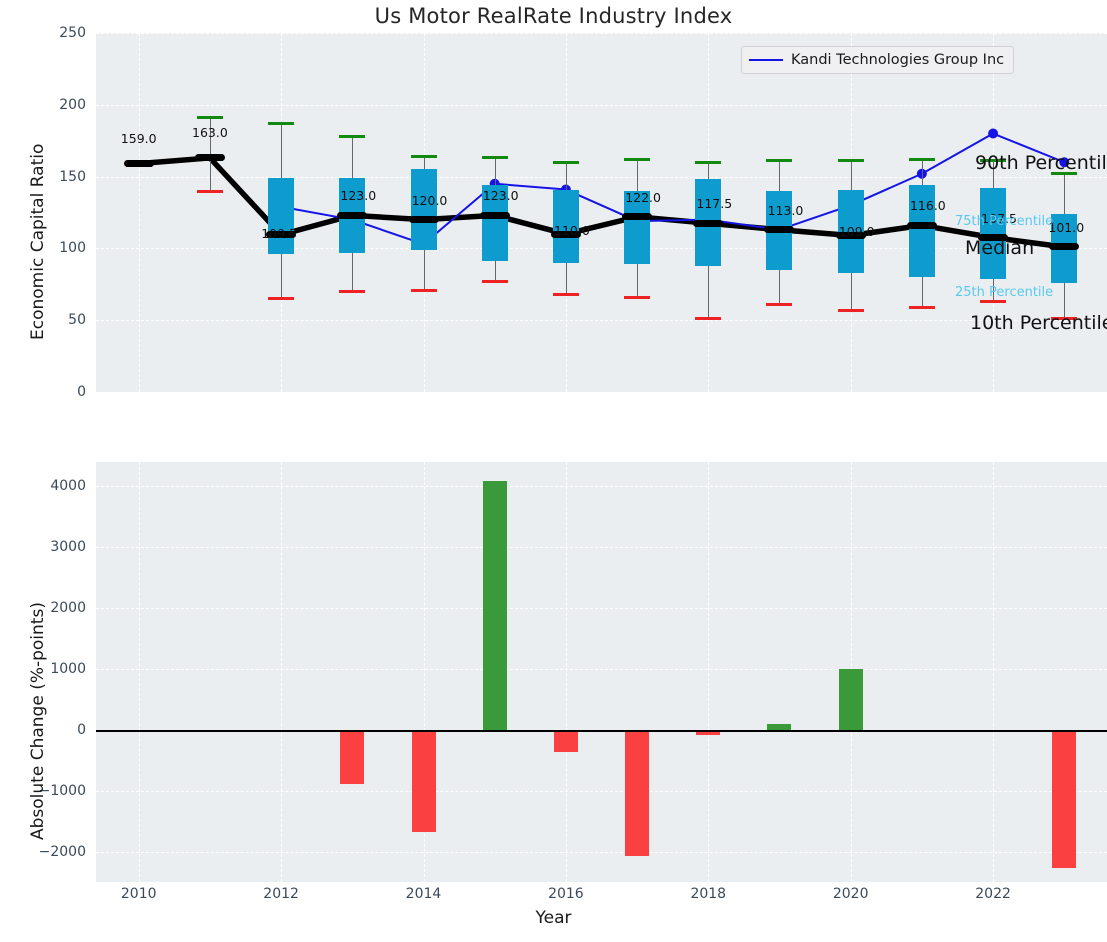 This screenshot has width=1107, height=942. I want to click on median-value-label: 117.5, so click(714, 204).